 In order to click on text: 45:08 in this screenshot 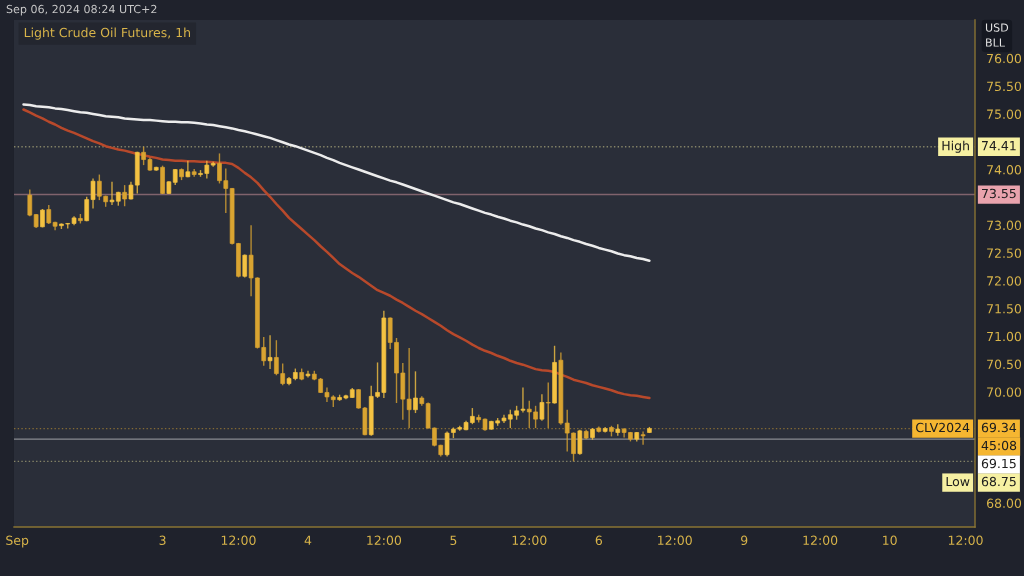, I will do `click(999, 445)`.